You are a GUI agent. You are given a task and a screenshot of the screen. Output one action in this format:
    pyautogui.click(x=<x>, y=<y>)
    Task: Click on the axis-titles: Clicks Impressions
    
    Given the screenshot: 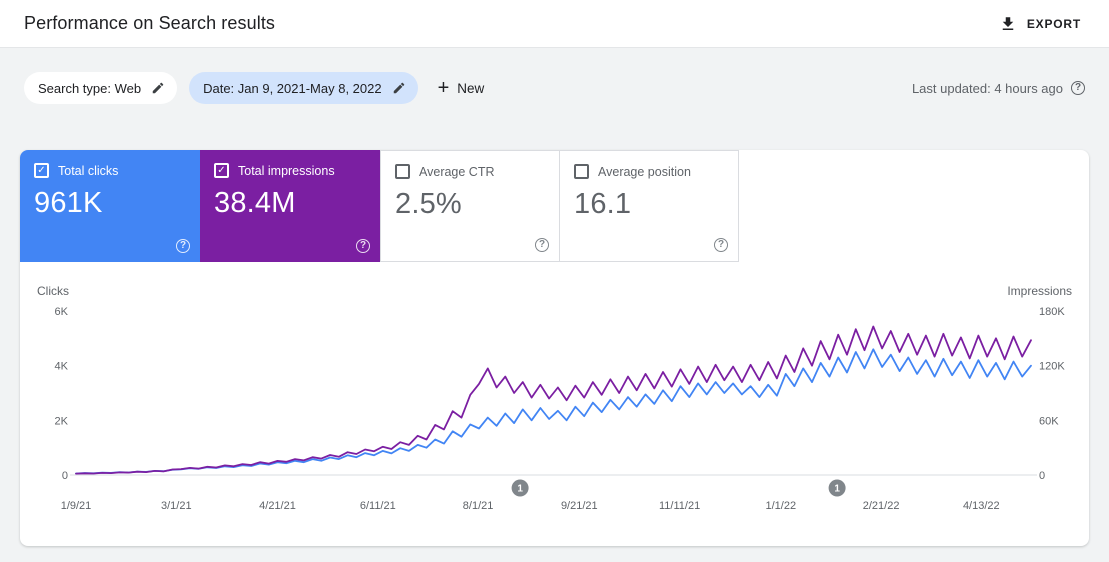 What is the action you would take?
    pyautogui.click(x=554, y=293)
    